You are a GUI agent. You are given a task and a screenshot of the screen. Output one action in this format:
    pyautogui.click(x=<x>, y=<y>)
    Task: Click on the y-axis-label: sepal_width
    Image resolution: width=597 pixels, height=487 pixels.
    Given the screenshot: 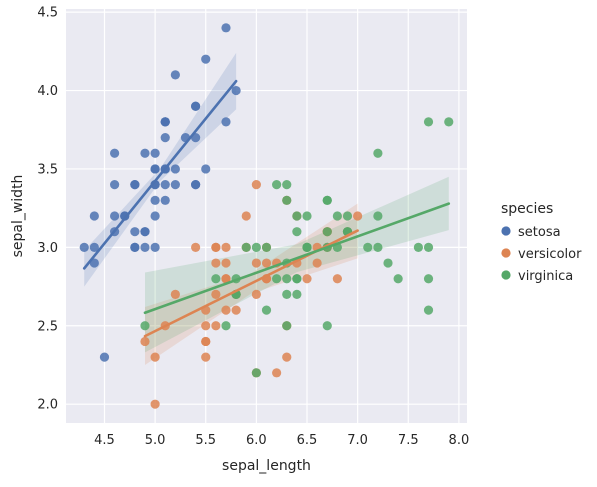 What is the action you would take?
    pyautogui.click(x=18, y=216)
    